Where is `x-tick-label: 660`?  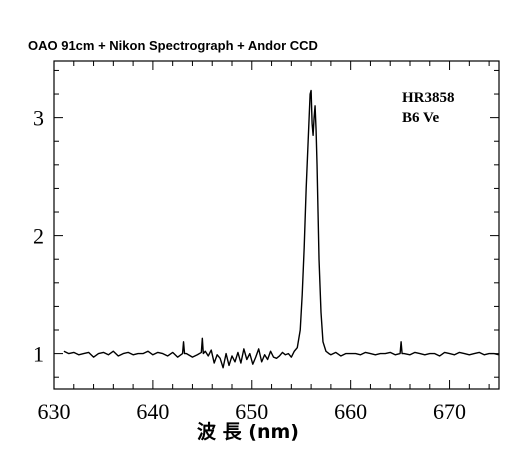 x-tick-label: 660 is located at coordinates (350, 411).